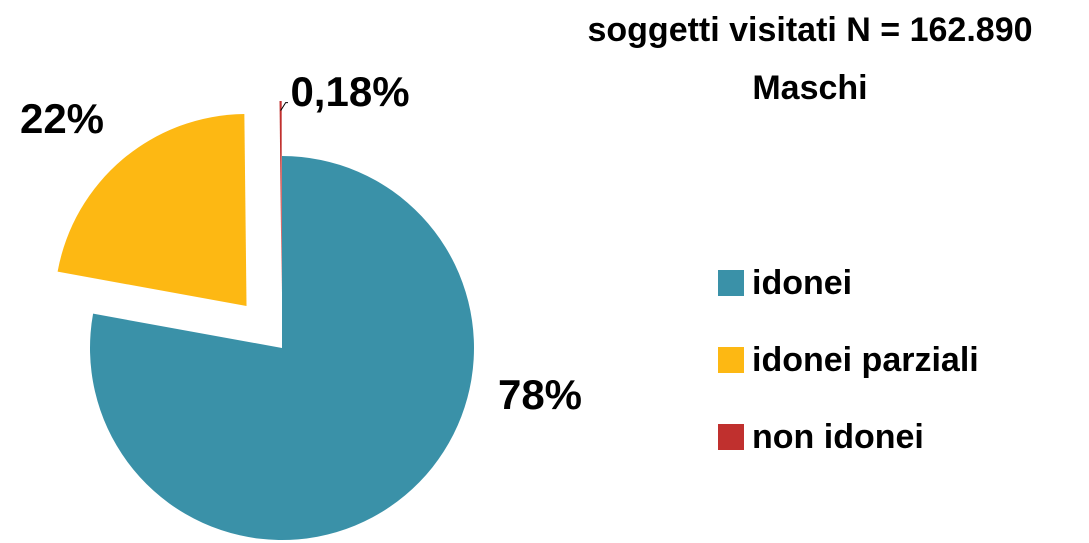 The image size is (1089, 543). I want to click on data-label: 0,18%, so click(349, 91).